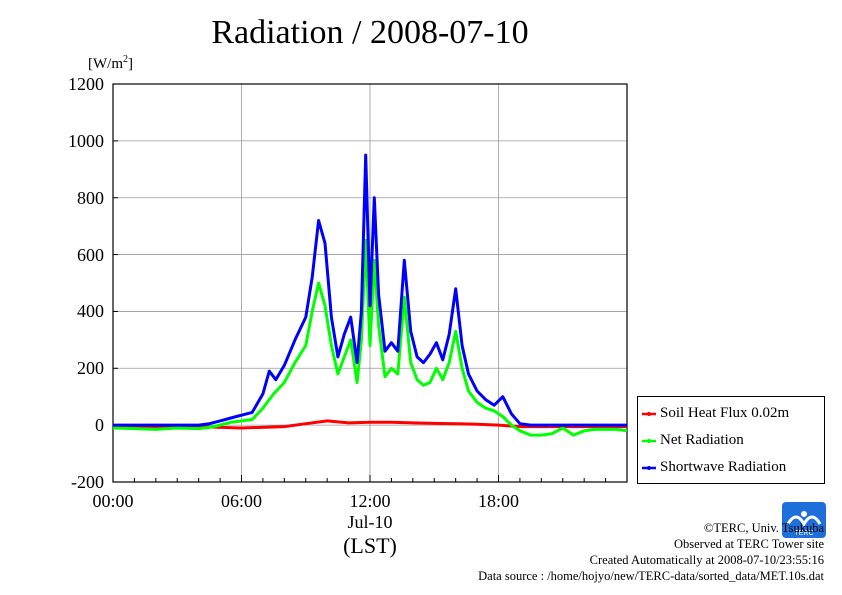  Describe the element at coordinates (370, 32) in the screenshot. I see `chart-title: Radiation / 2008-07-10` at that location.